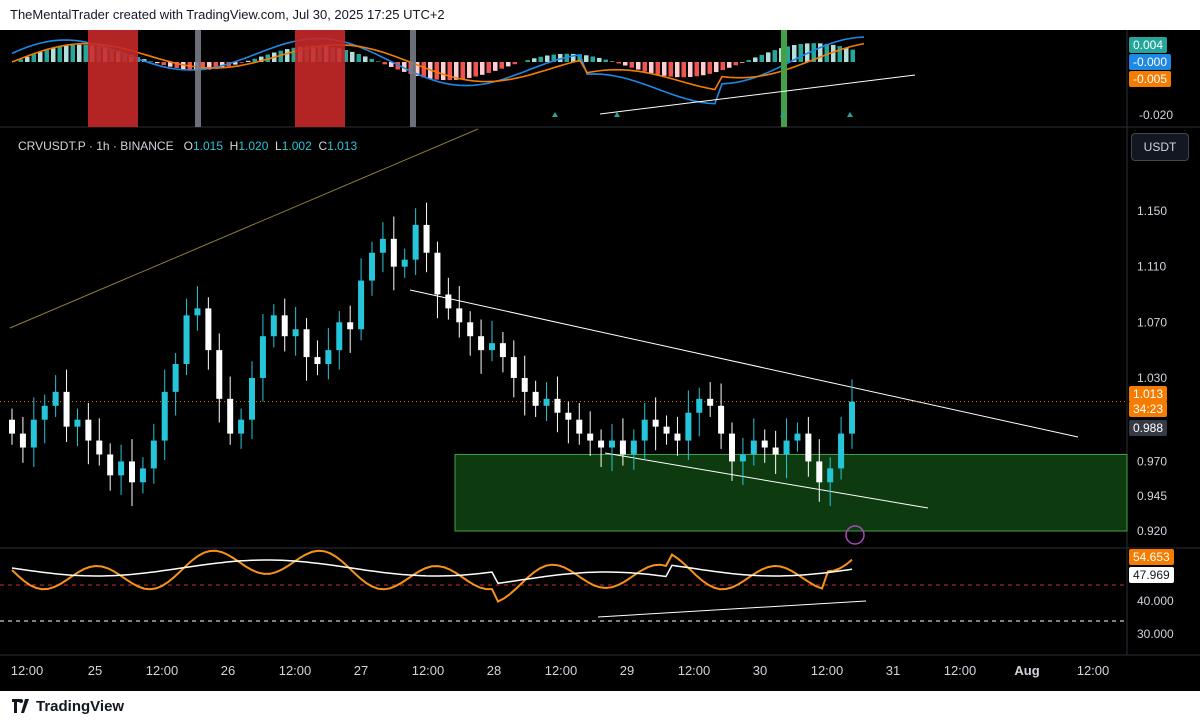 The image size is (1200, 721). I want to click on symbol-info: CRVUSDT.P · 1h · BINANCE, so click(96, 146).